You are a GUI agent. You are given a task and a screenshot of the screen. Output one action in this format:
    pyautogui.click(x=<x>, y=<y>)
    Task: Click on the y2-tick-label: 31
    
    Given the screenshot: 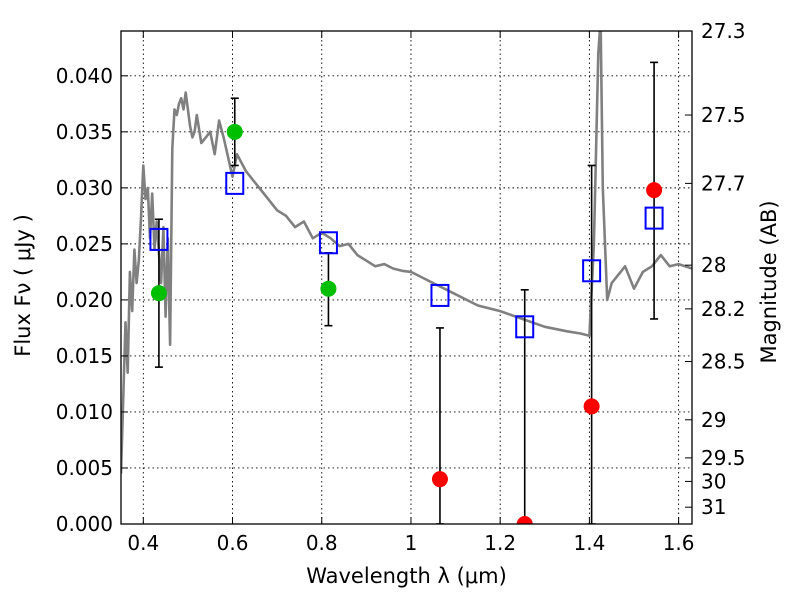 What is the action you would take?
    pyautogui.click(x=713, y=507)
    